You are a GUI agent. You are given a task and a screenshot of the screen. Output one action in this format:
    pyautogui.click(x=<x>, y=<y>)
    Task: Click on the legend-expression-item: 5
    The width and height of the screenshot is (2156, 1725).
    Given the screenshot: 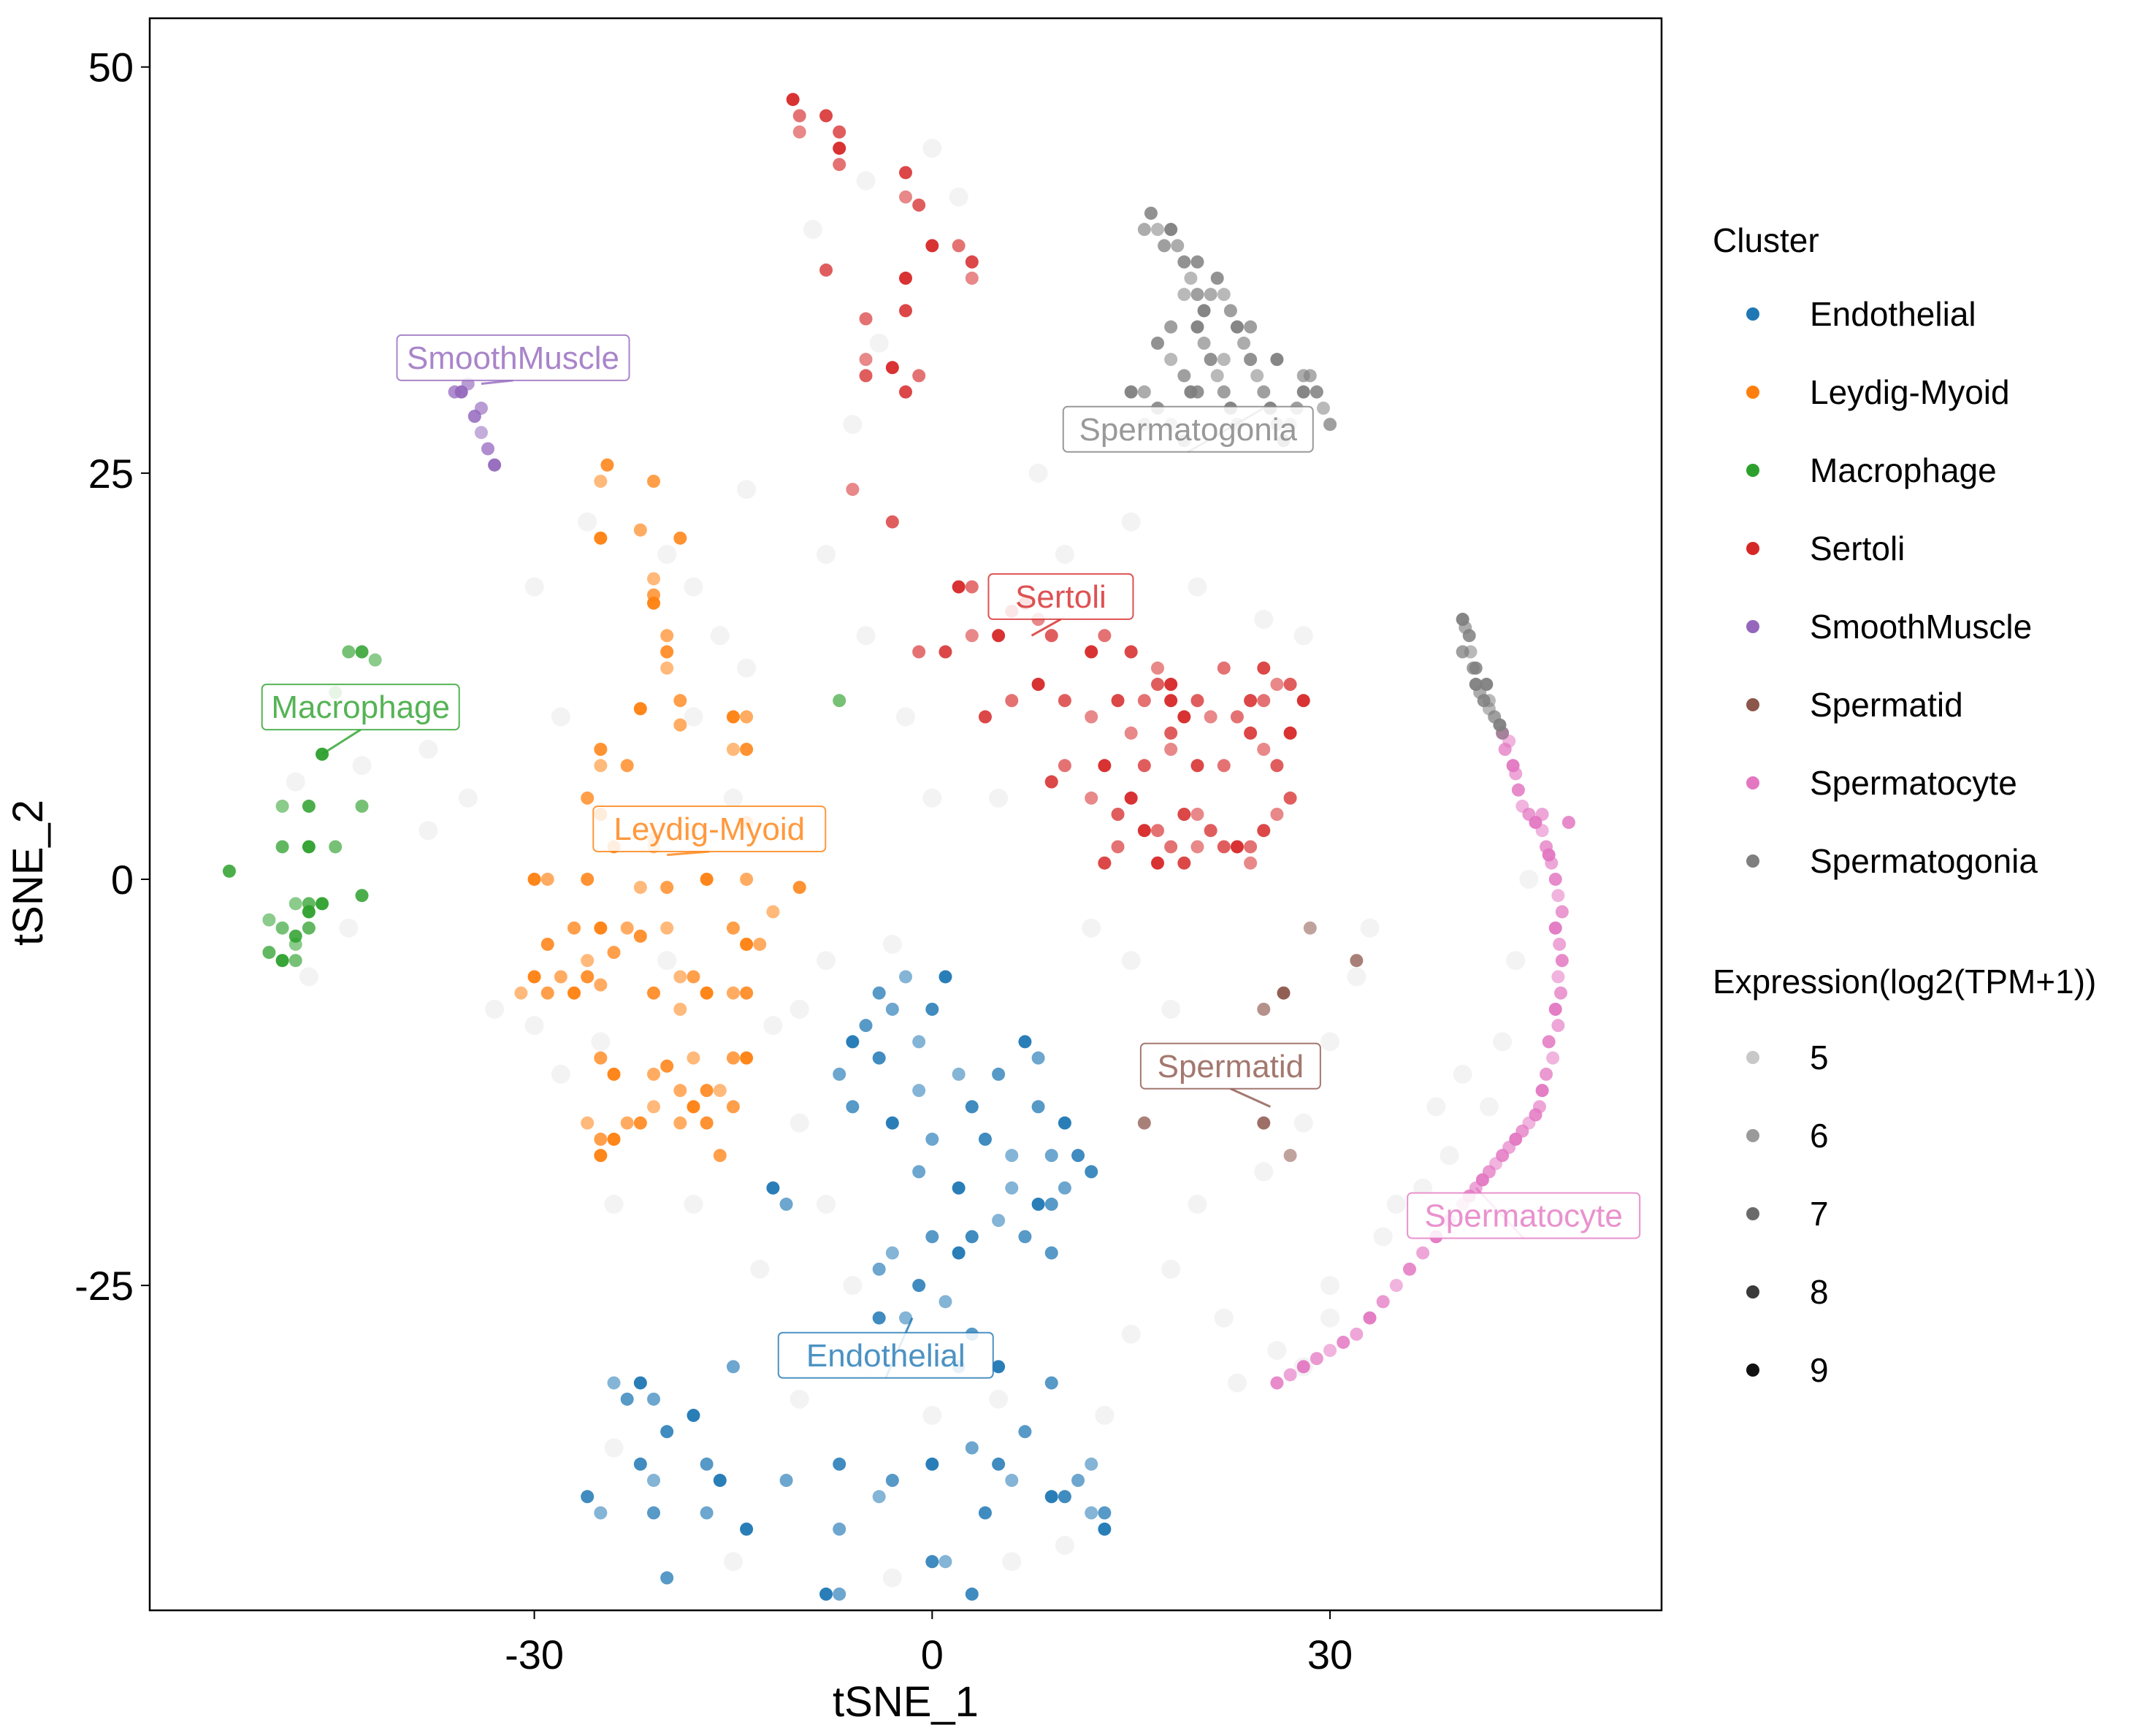 What is the action you would take?
    pyautogui.click(x=1788, y=1057)
    